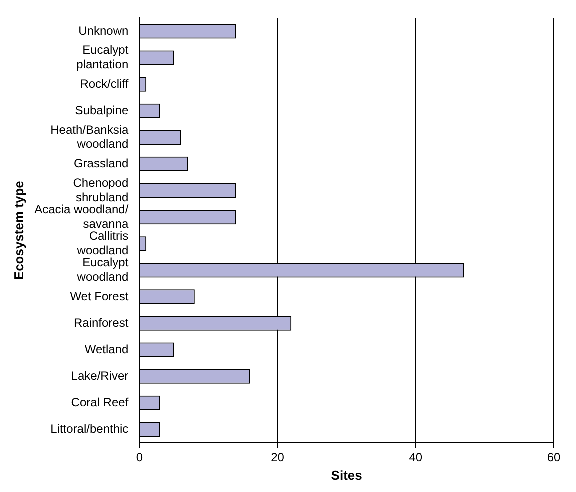  Describe the element at coordinates (100, 296) in the screenshot. I see `y-tick-label: Wet Forest` at that location.